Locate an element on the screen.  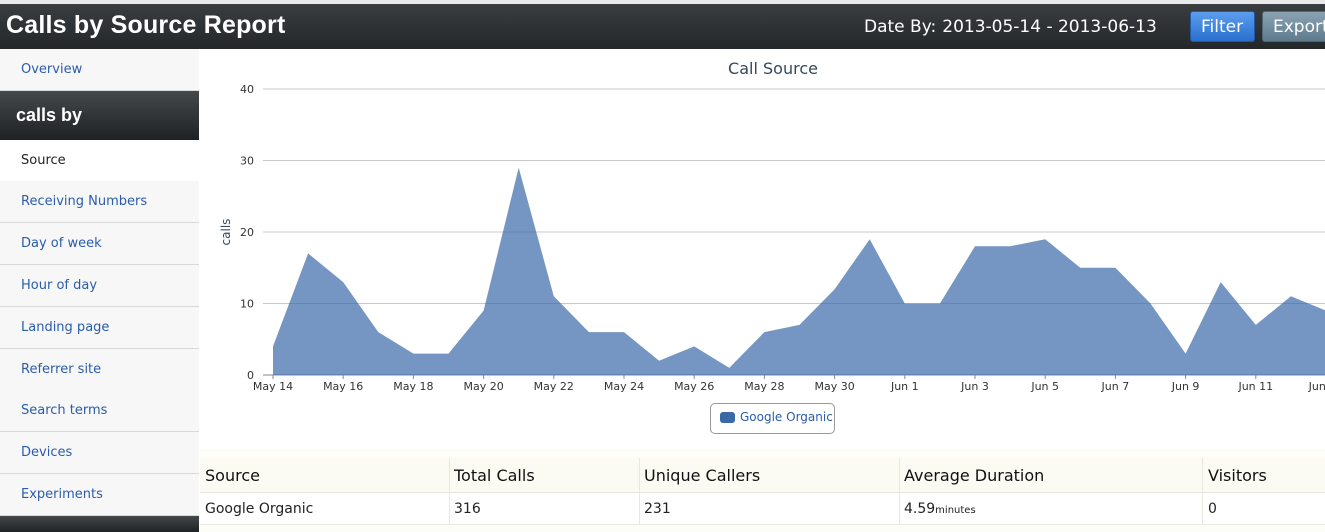
sidebar-item-devices: Devices is located at coordinates (99, 453).